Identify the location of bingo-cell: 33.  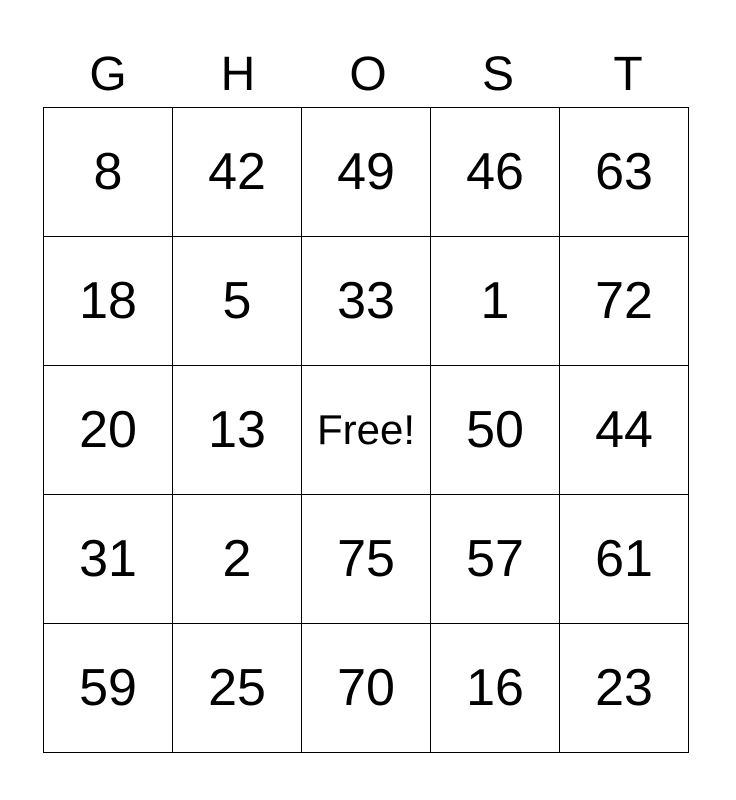
(366, 301).